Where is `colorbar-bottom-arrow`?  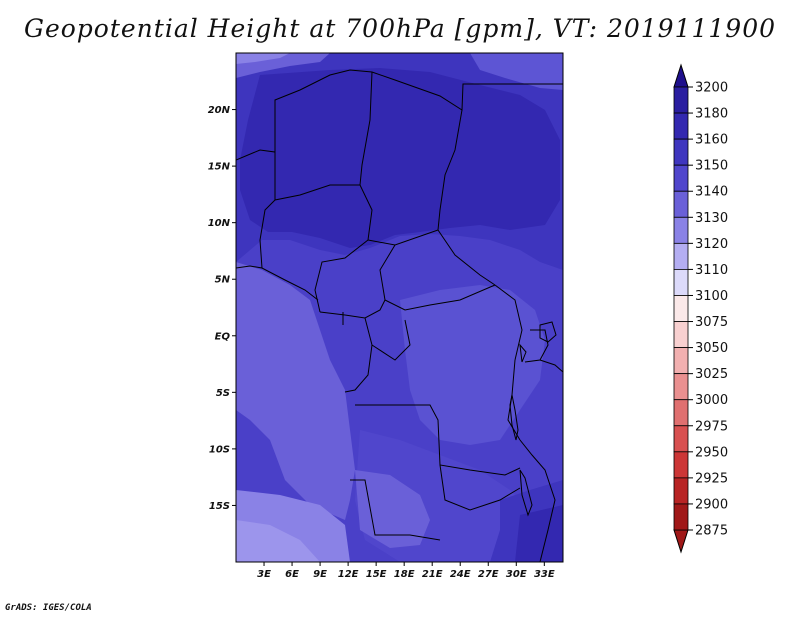 colorbar-bottom-arrow is located at coordinates (681, 541).